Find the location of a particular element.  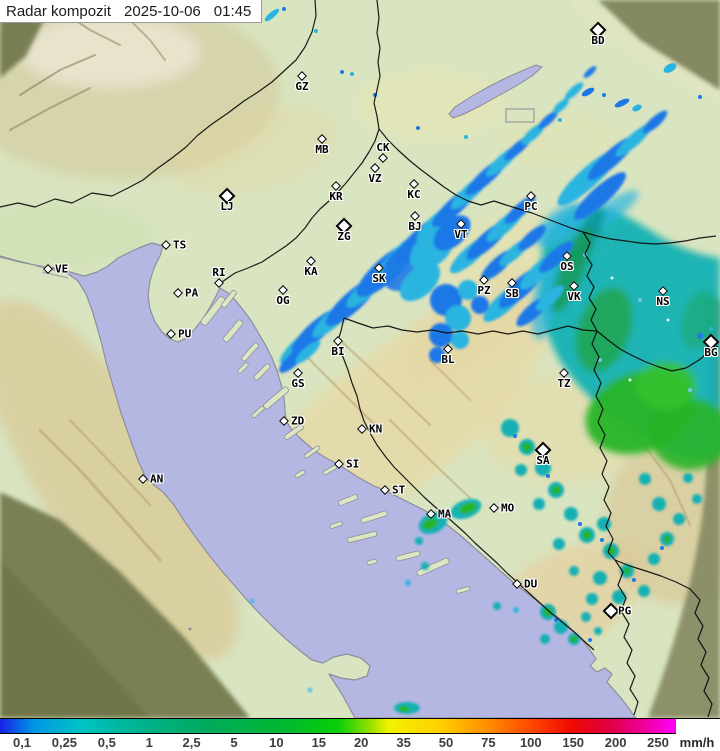

city-label: PU is located at coordinates (185, 334).